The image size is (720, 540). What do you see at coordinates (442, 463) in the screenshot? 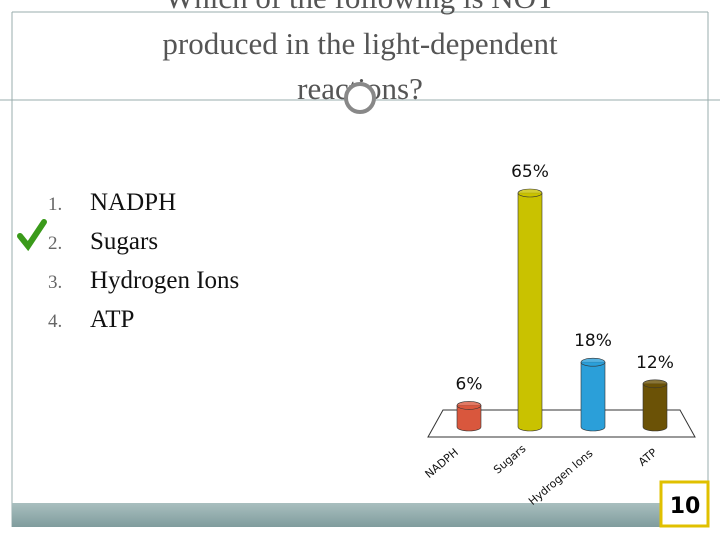
I see `x-tick-label: NADPH` at bounding box center [442, 463].